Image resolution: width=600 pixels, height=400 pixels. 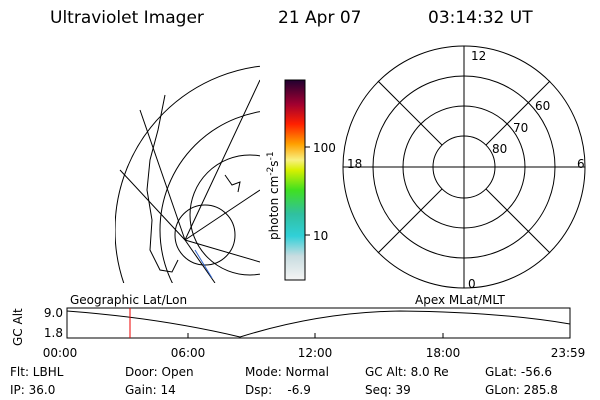 I want to click on x-tick-label: 06:00, so click(x=188, y=353).